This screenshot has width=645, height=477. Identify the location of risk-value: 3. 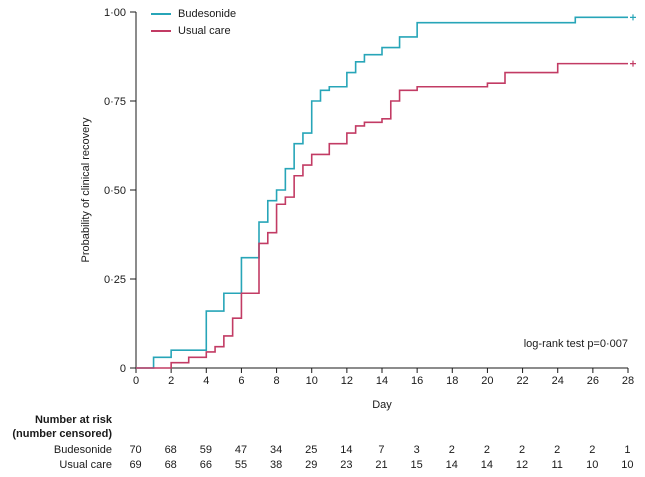
(416, 450).